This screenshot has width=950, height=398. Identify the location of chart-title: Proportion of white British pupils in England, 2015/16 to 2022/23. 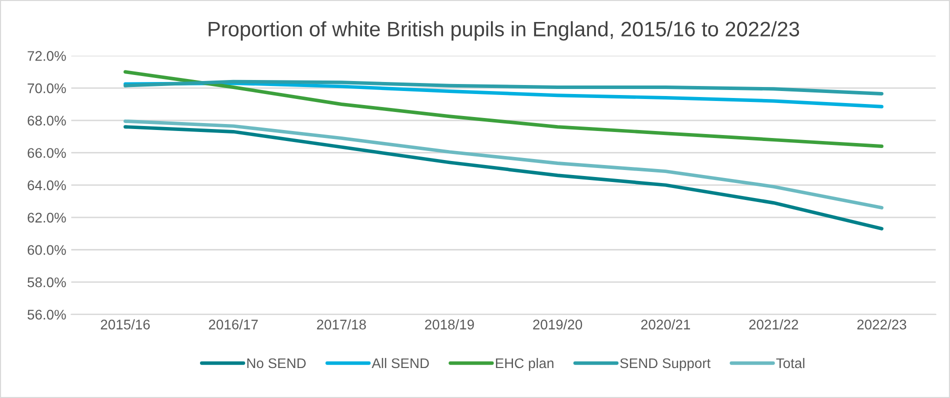
(504, 31).